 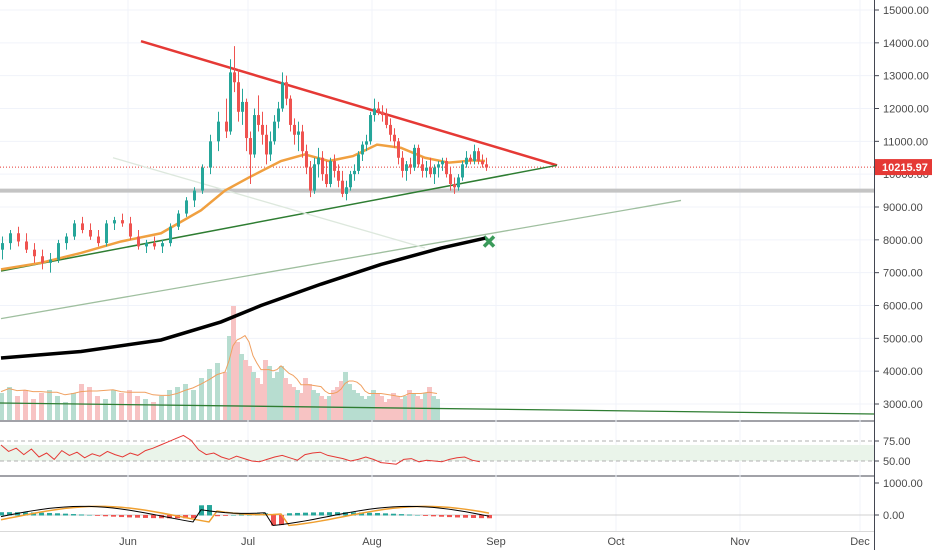 I want to click on x-tick-label: Jul, so click(x=248, y=542).